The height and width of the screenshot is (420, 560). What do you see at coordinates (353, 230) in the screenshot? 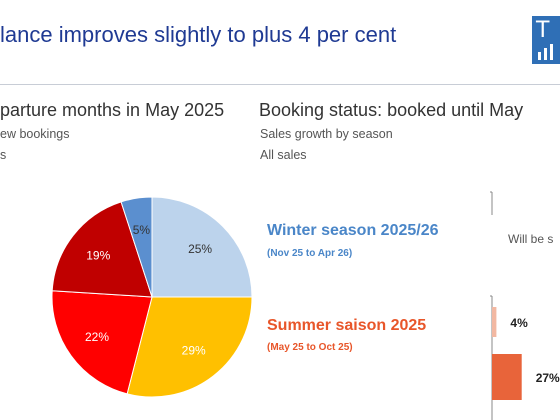
I see `winter-season-label: Winter season 2025/26` at bounding box center [353, 230].